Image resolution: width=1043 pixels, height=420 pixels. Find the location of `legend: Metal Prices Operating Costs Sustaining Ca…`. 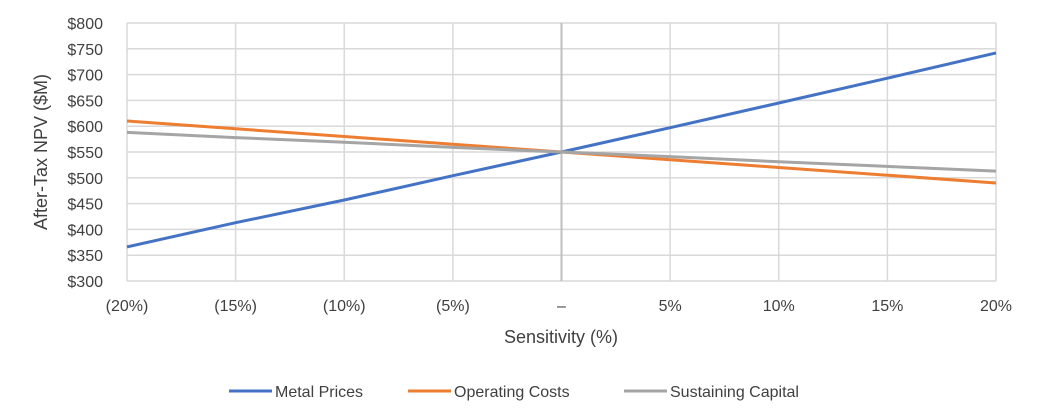

legend: Metal Prices Operating Costs Sustaining Ca… is located at coordinates (514, 392).